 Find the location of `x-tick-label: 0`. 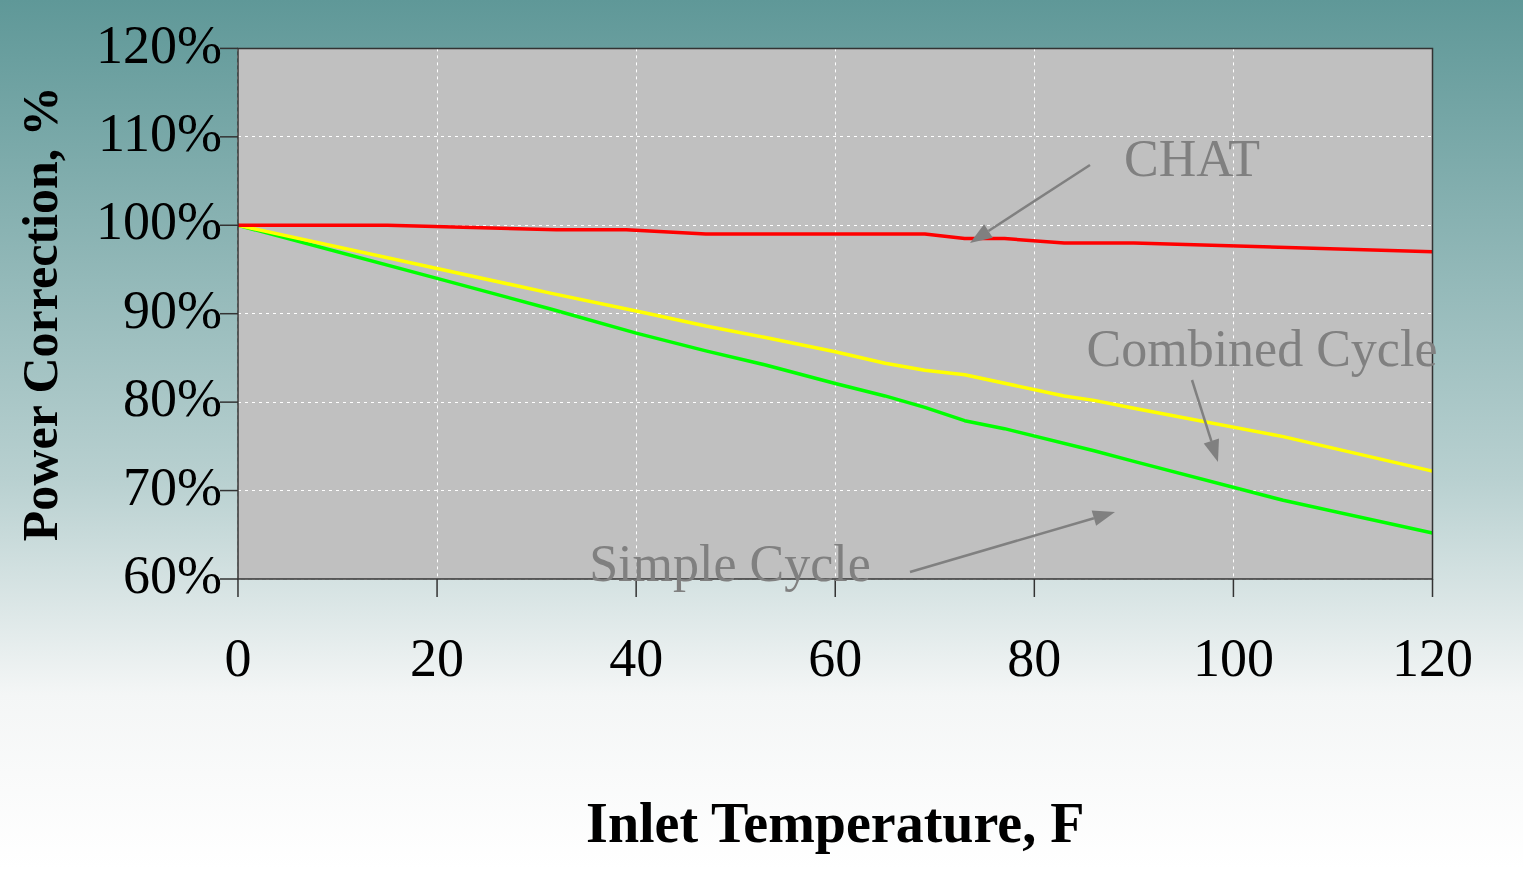

x-tick-label: 0 is located at coordinates (238, 657).